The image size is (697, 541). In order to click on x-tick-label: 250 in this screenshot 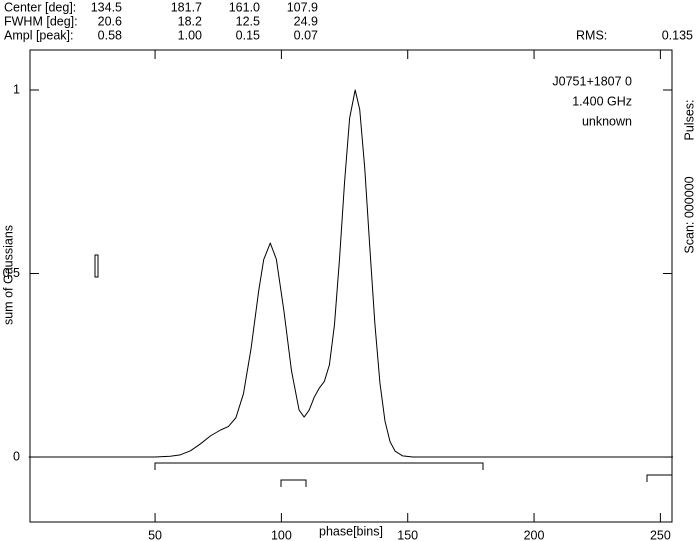, I will do `click(660, 534)`.